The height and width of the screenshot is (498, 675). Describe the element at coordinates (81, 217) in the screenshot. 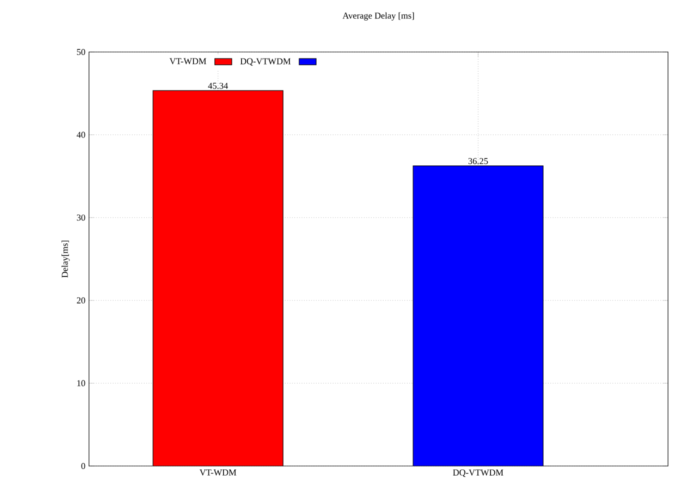

I see `y-tick-label: 30` at that location.